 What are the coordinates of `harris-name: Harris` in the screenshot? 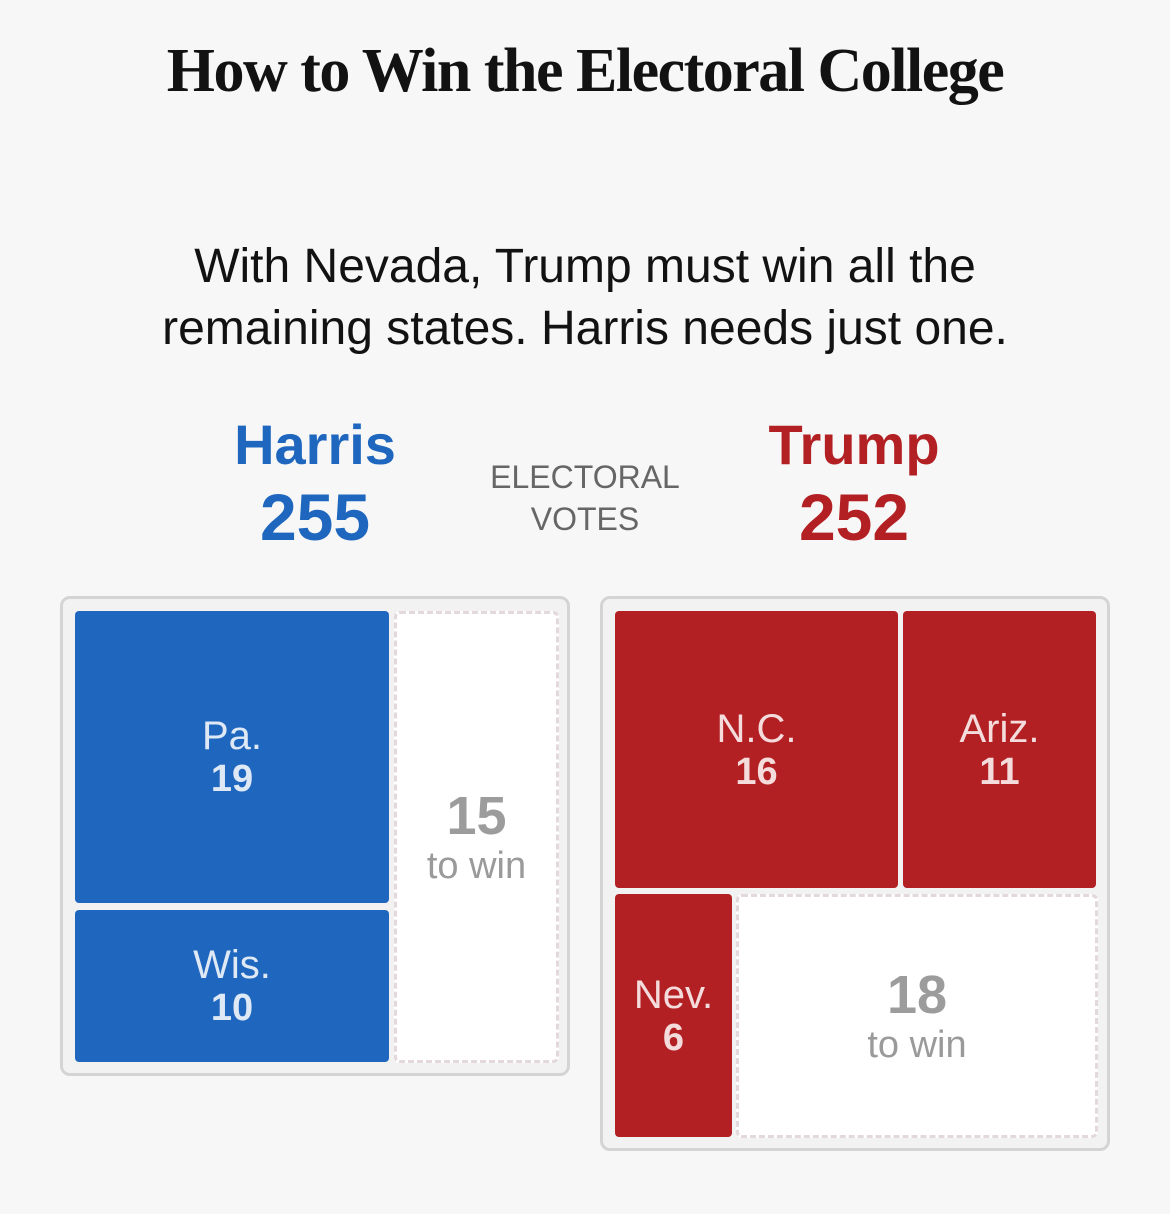 It's located at (315, 444).